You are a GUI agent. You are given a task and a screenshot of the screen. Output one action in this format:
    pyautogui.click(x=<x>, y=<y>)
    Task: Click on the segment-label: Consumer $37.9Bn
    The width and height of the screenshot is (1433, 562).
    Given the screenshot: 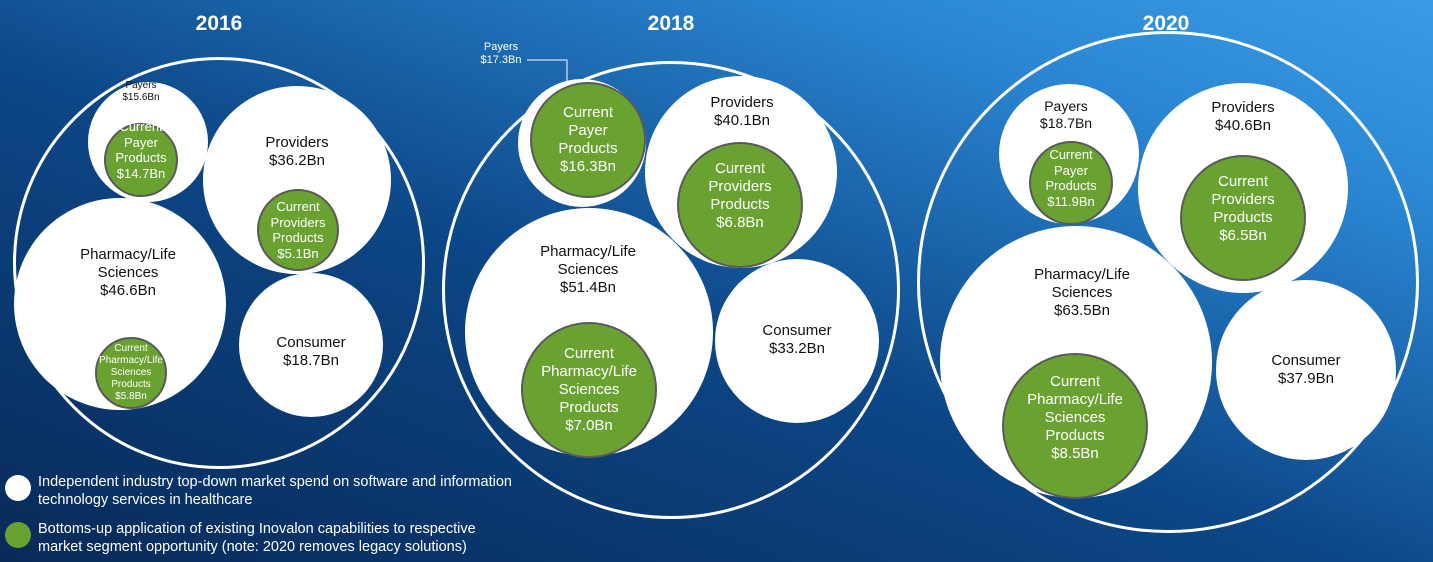 What is the action you would take?
    pyautogui.click(x=1306, y=370)
    